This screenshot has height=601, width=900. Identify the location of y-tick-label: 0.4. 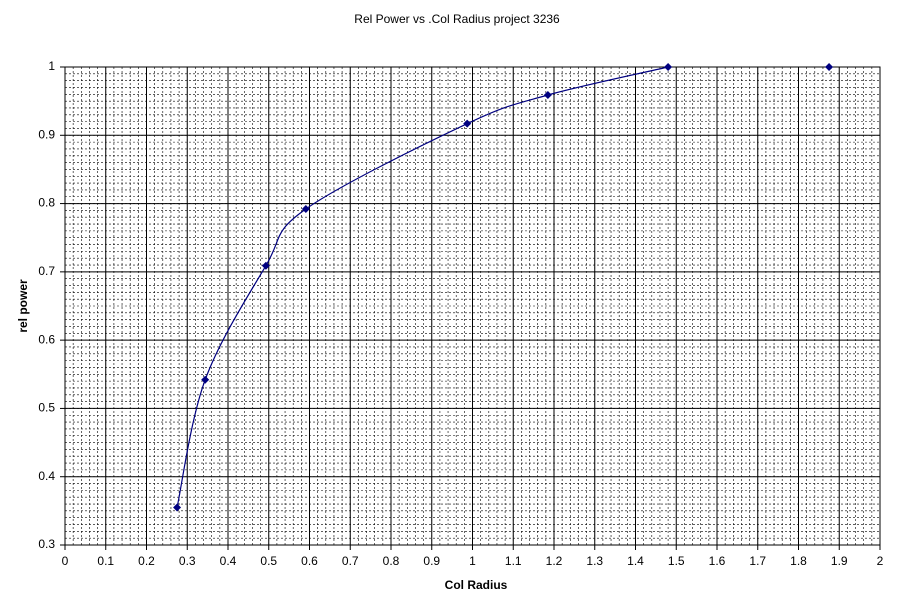
(46, 476).